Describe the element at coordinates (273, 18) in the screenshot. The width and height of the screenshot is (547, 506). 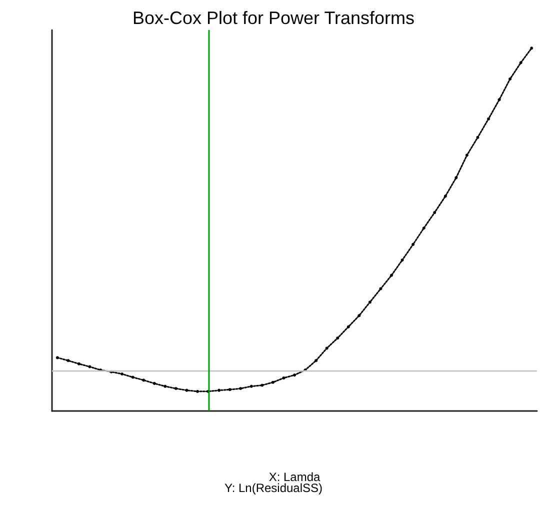
I see `chart-title: Box-Cox Plot for Power Transforms` at that location.